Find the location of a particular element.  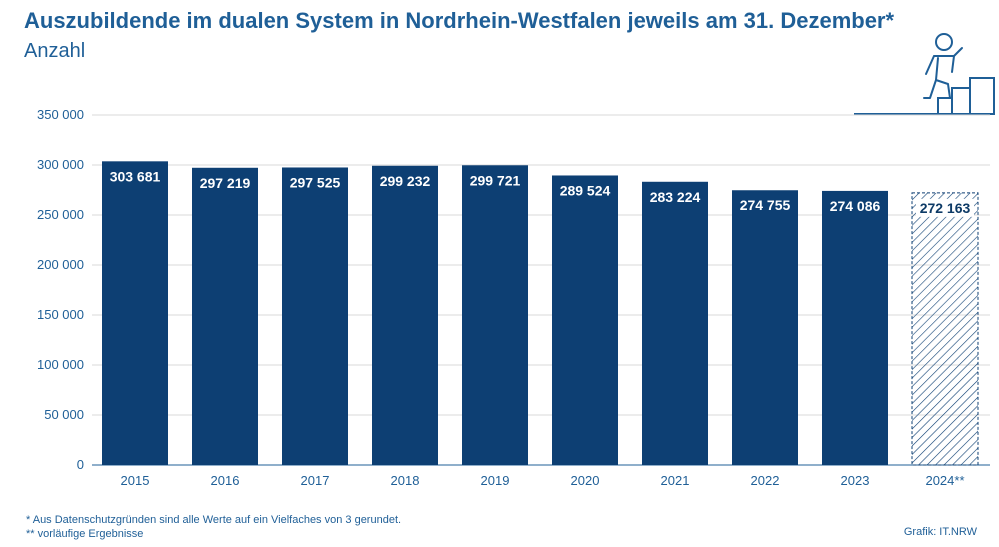

chart-subtitle: Anzahl is located at coordinates (55, 51).